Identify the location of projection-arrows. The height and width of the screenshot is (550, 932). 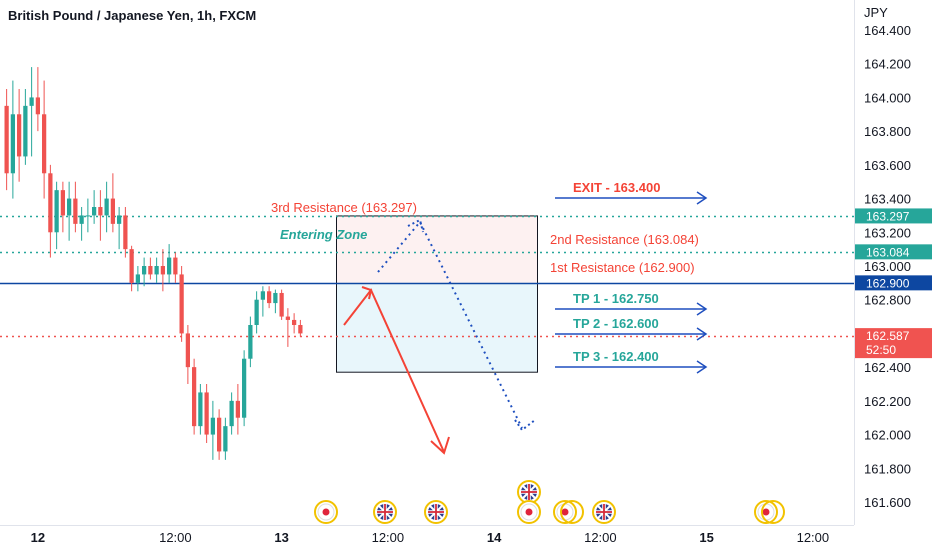
(439, 336).